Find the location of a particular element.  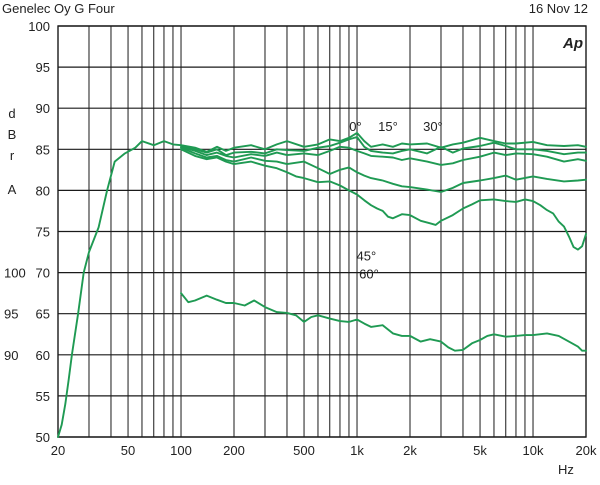

angle-annotation: 30° is located at coordinates (433, 126).